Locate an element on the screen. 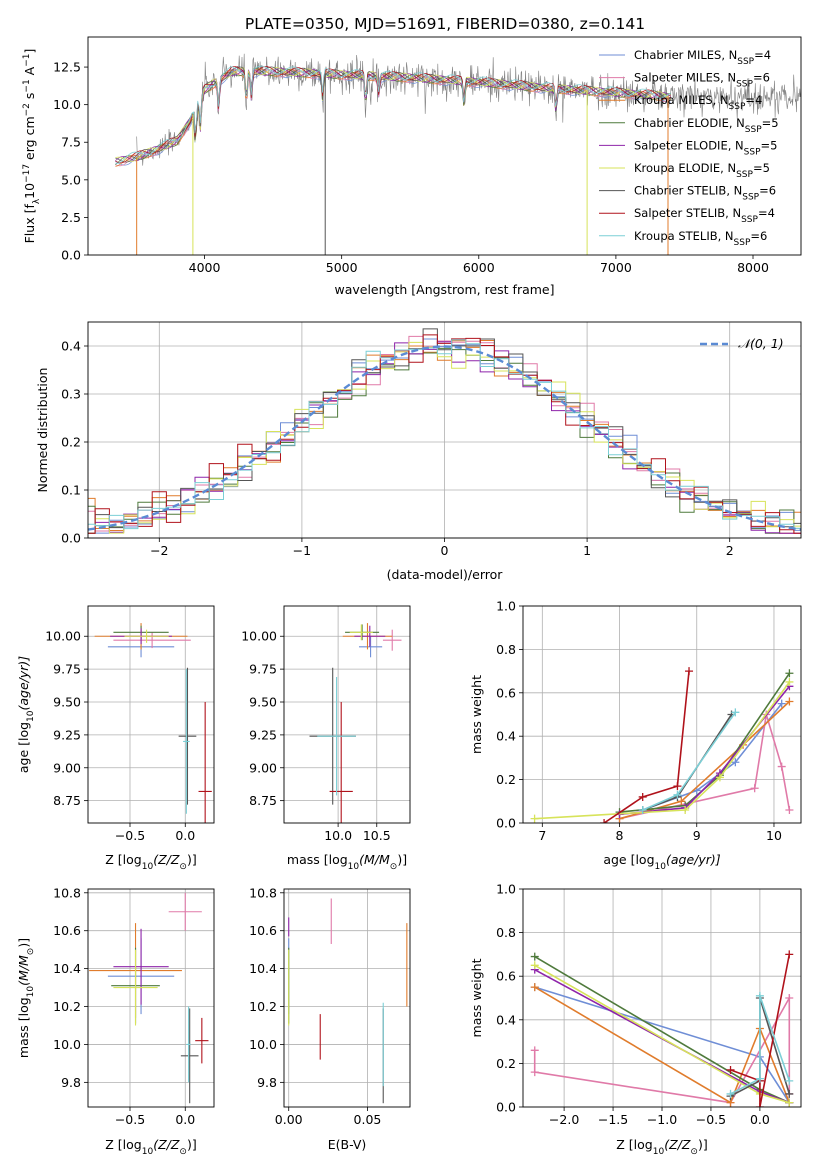 The width and height of the screenshot is (819, 1170). legend-entry: Kroupa MILES, NSSP=4 is located at coordinates (698, 102).